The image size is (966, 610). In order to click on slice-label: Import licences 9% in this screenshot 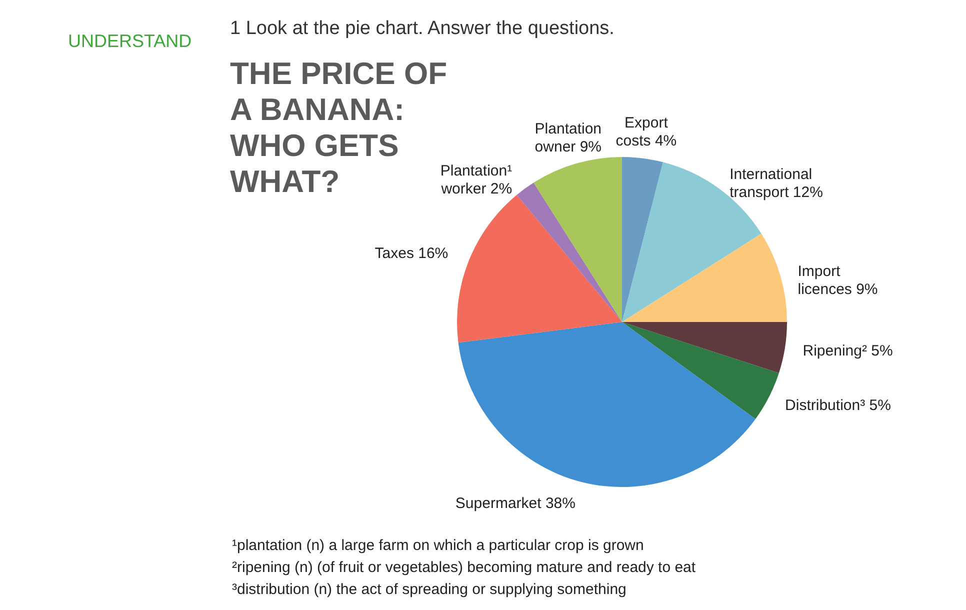, I will do `click(838, 280)`.